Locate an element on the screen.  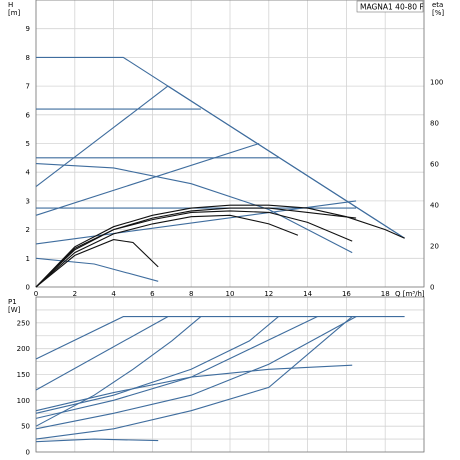
power-tick-label: 100 is located at coordinates (23, 401).